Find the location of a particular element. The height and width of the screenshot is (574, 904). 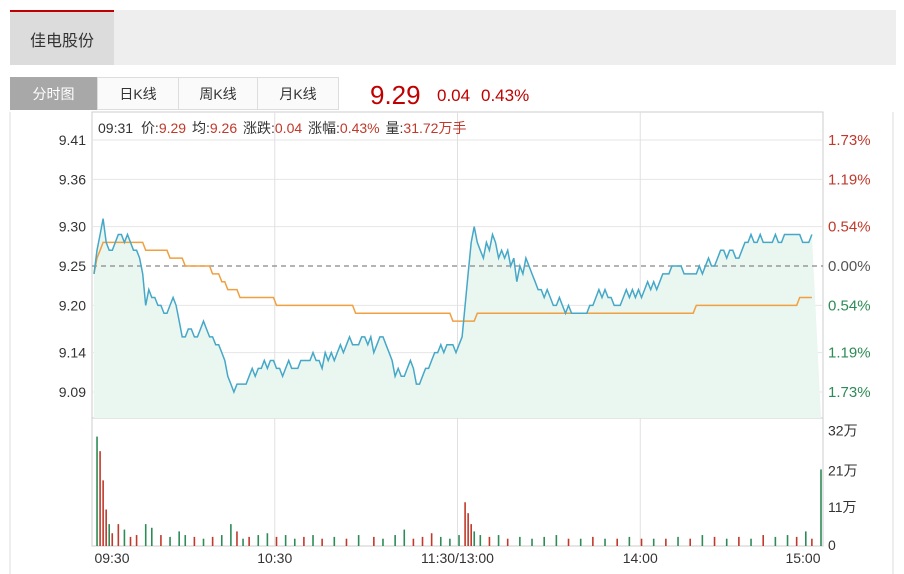

avg-price-line is located at coordinates (452, 281).